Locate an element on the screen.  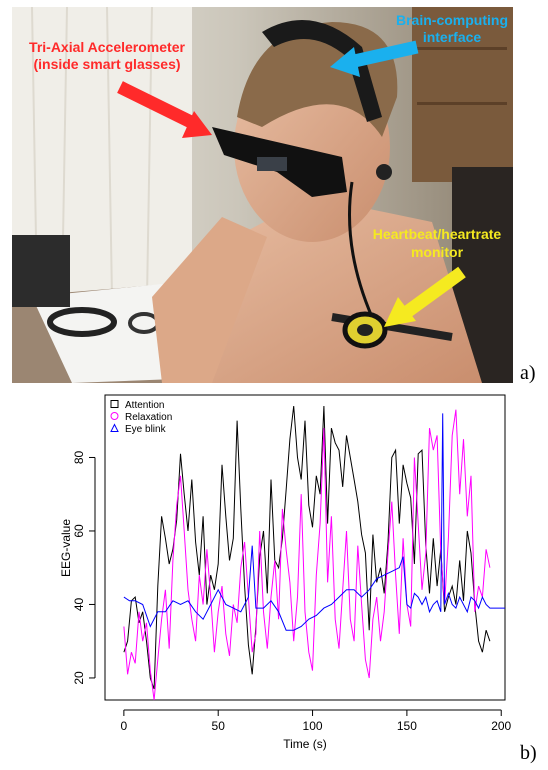
y-axis-label: EEG-value is located at coordinates (66, 548).